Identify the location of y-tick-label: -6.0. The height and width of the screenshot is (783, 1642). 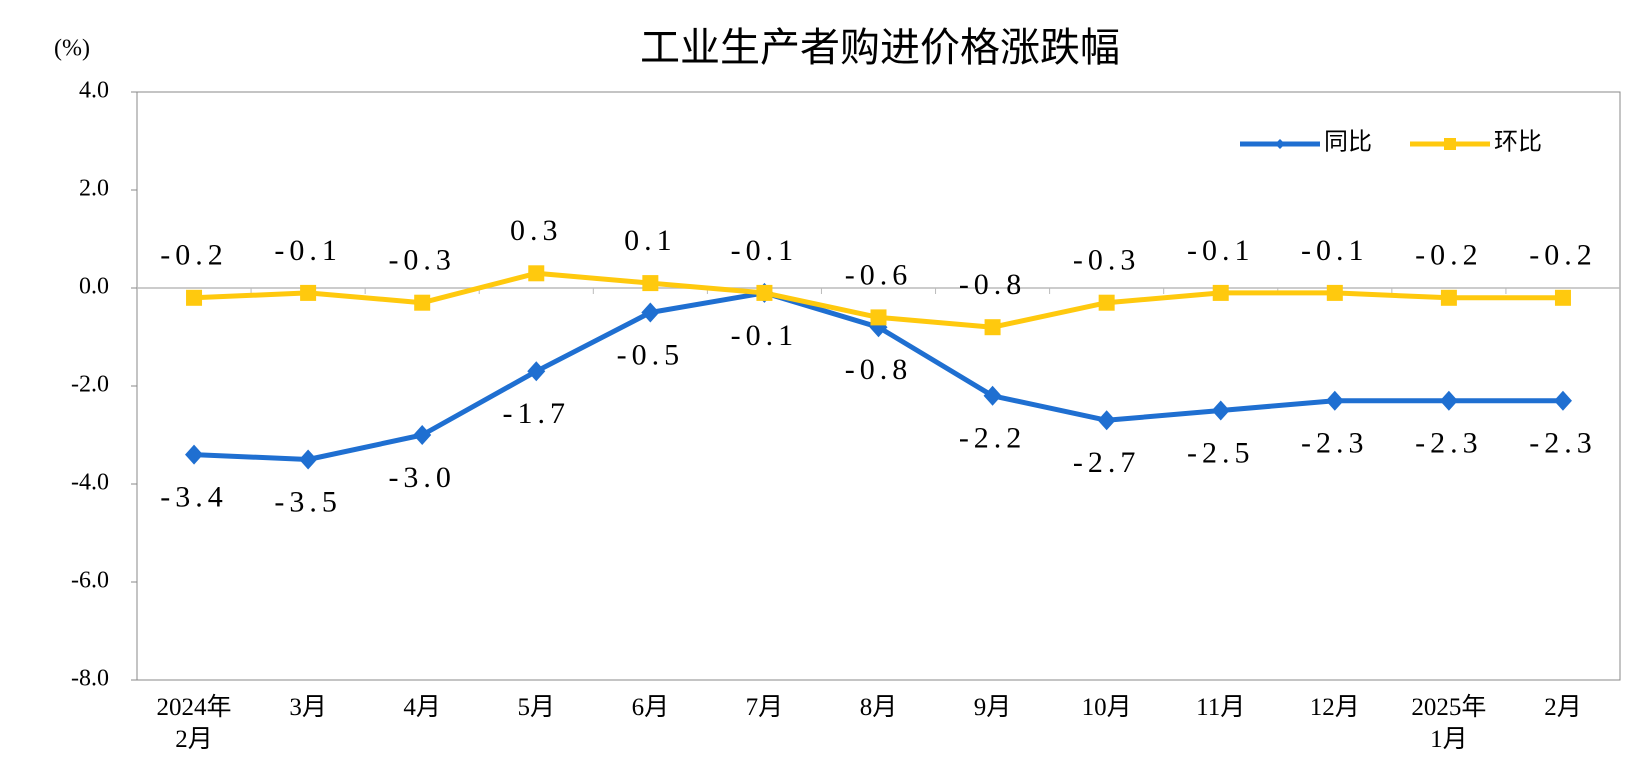
(90, 581).